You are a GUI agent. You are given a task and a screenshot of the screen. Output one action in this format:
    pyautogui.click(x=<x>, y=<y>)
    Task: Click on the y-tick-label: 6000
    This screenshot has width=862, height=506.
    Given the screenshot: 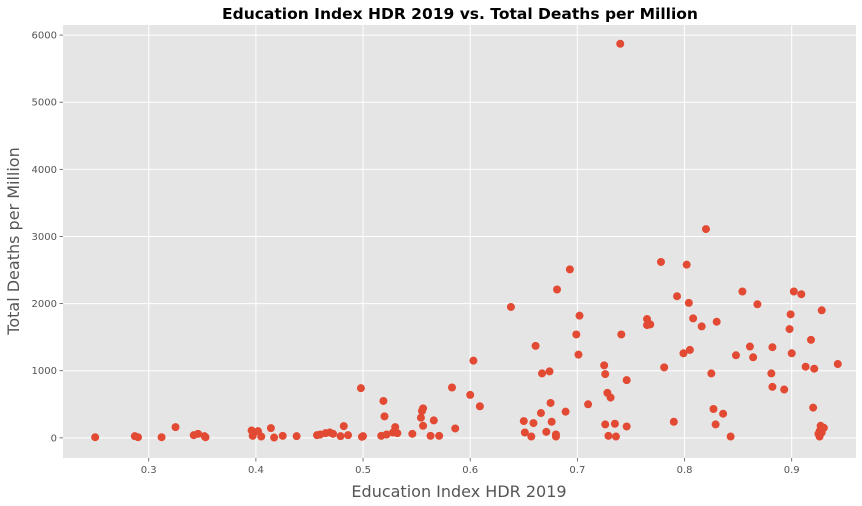 What is the action you would take?
    pyautogui.click(x=44, y=36)
    